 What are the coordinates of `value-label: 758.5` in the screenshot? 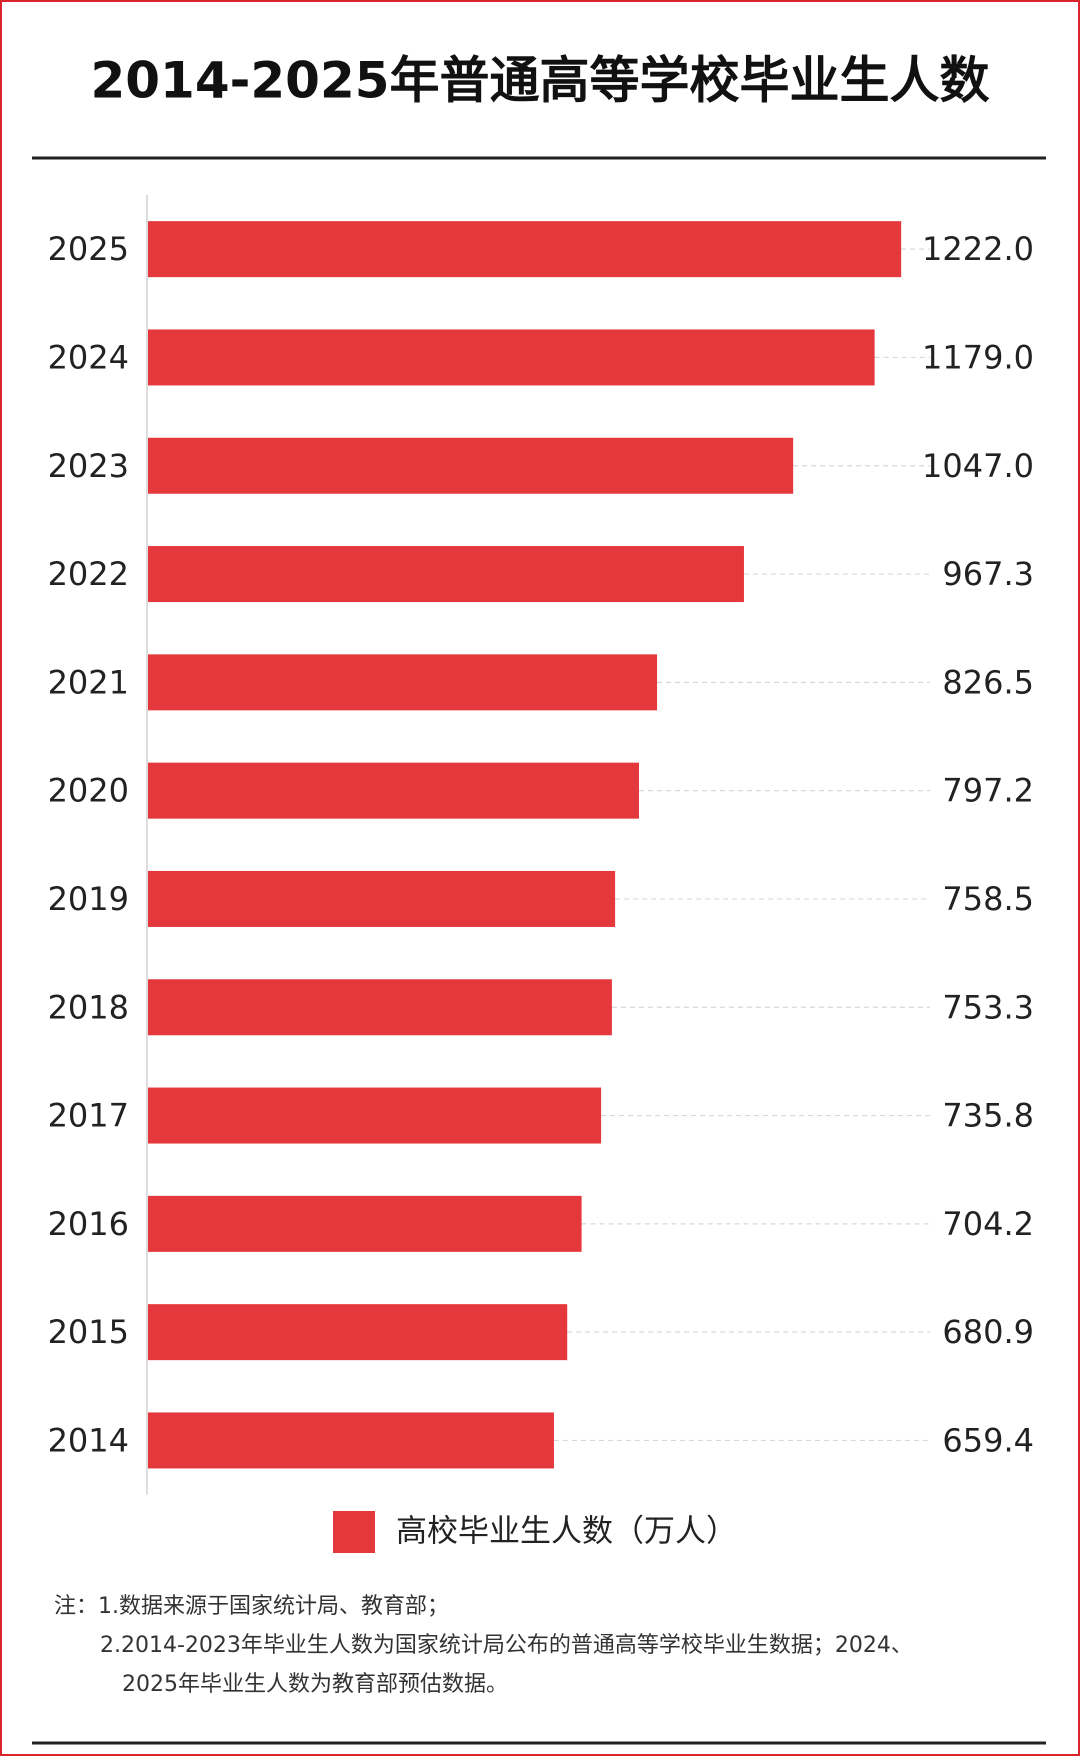 It's located at (988, 899).